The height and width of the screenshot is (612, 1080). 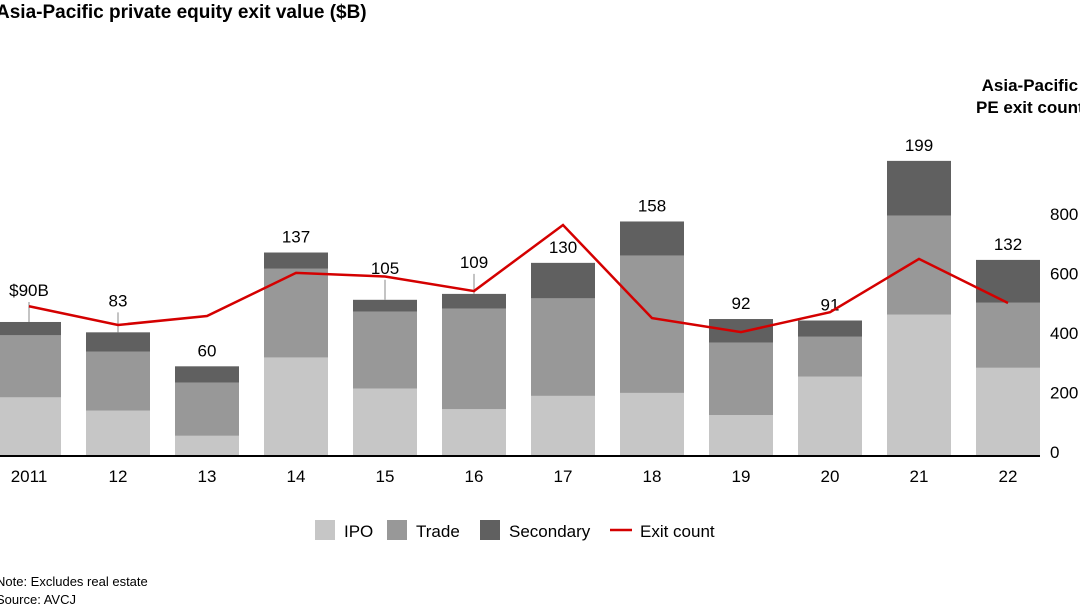 I want to click on x-tick-label-20: 20, so click(x=830, y=476).